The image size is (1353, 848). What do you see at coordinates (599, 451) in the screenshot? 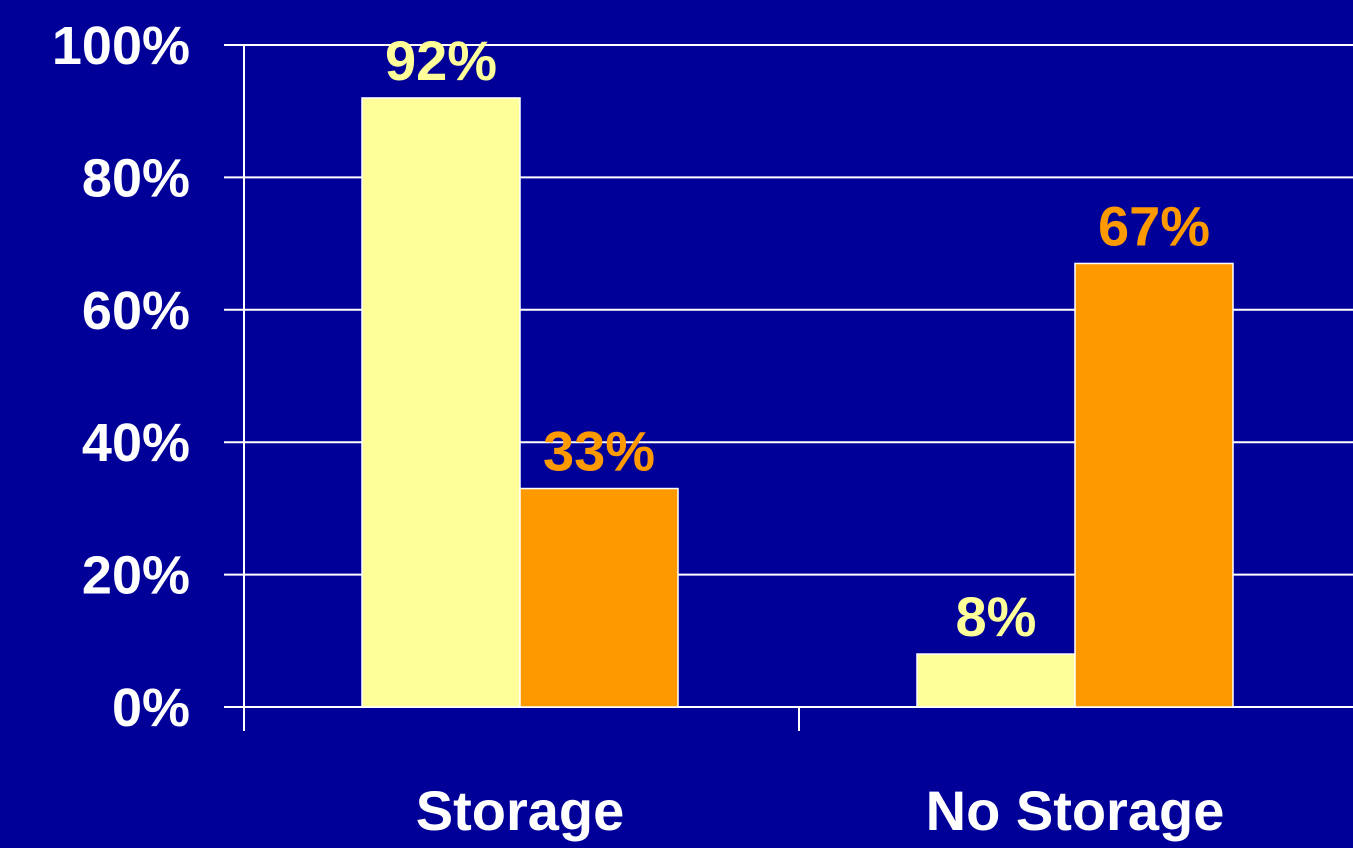
I see `data-label: 33%` at bounding box center [599, 451].